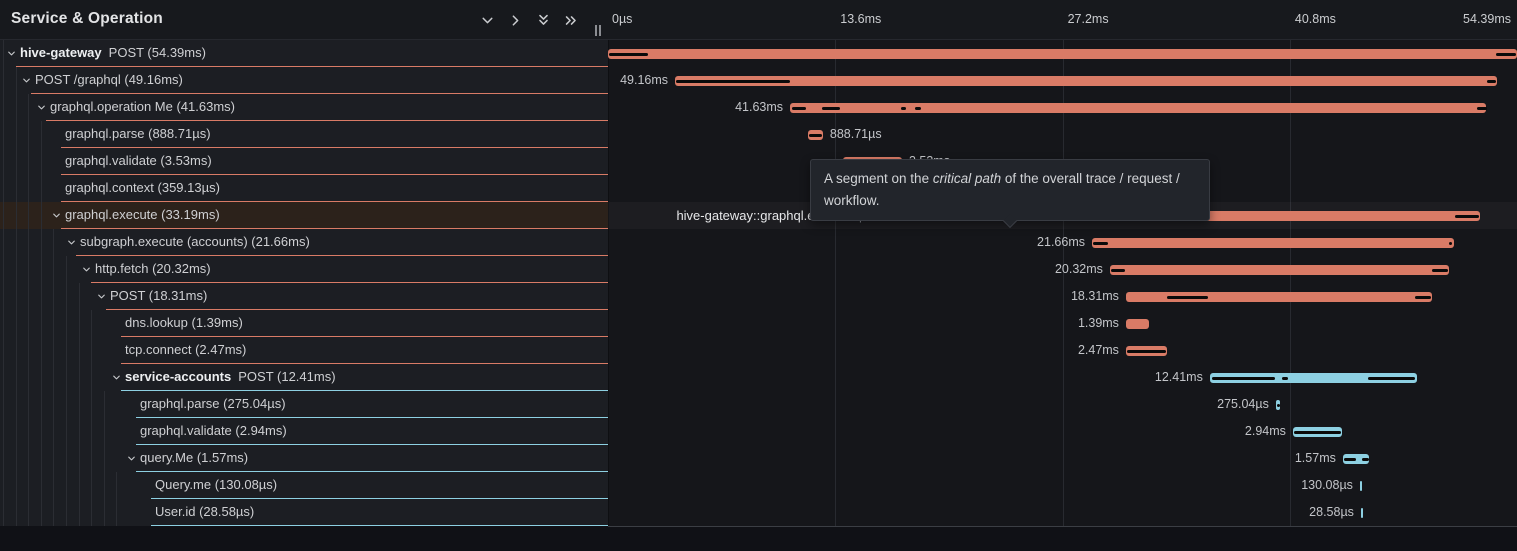 Image resolution: width=1517 pixels, height=551 pixels. Describe the element at coordinates (304, 485) in the screenshot. I see `span-row: Query.me (130.08µs)` at that location.